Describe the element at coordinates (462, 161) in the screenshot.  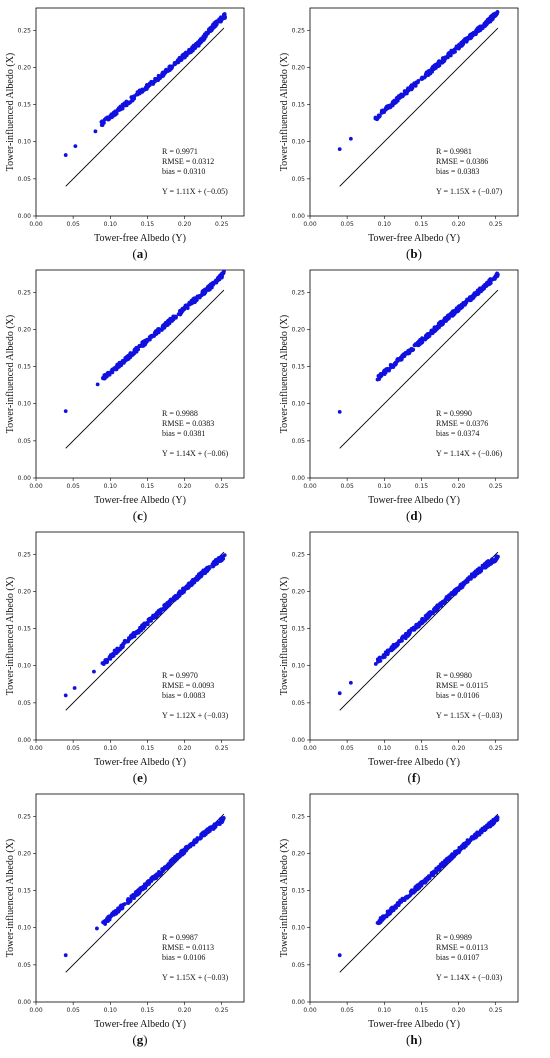
I see `stat-line: RMSE = 0.0386` at that location.